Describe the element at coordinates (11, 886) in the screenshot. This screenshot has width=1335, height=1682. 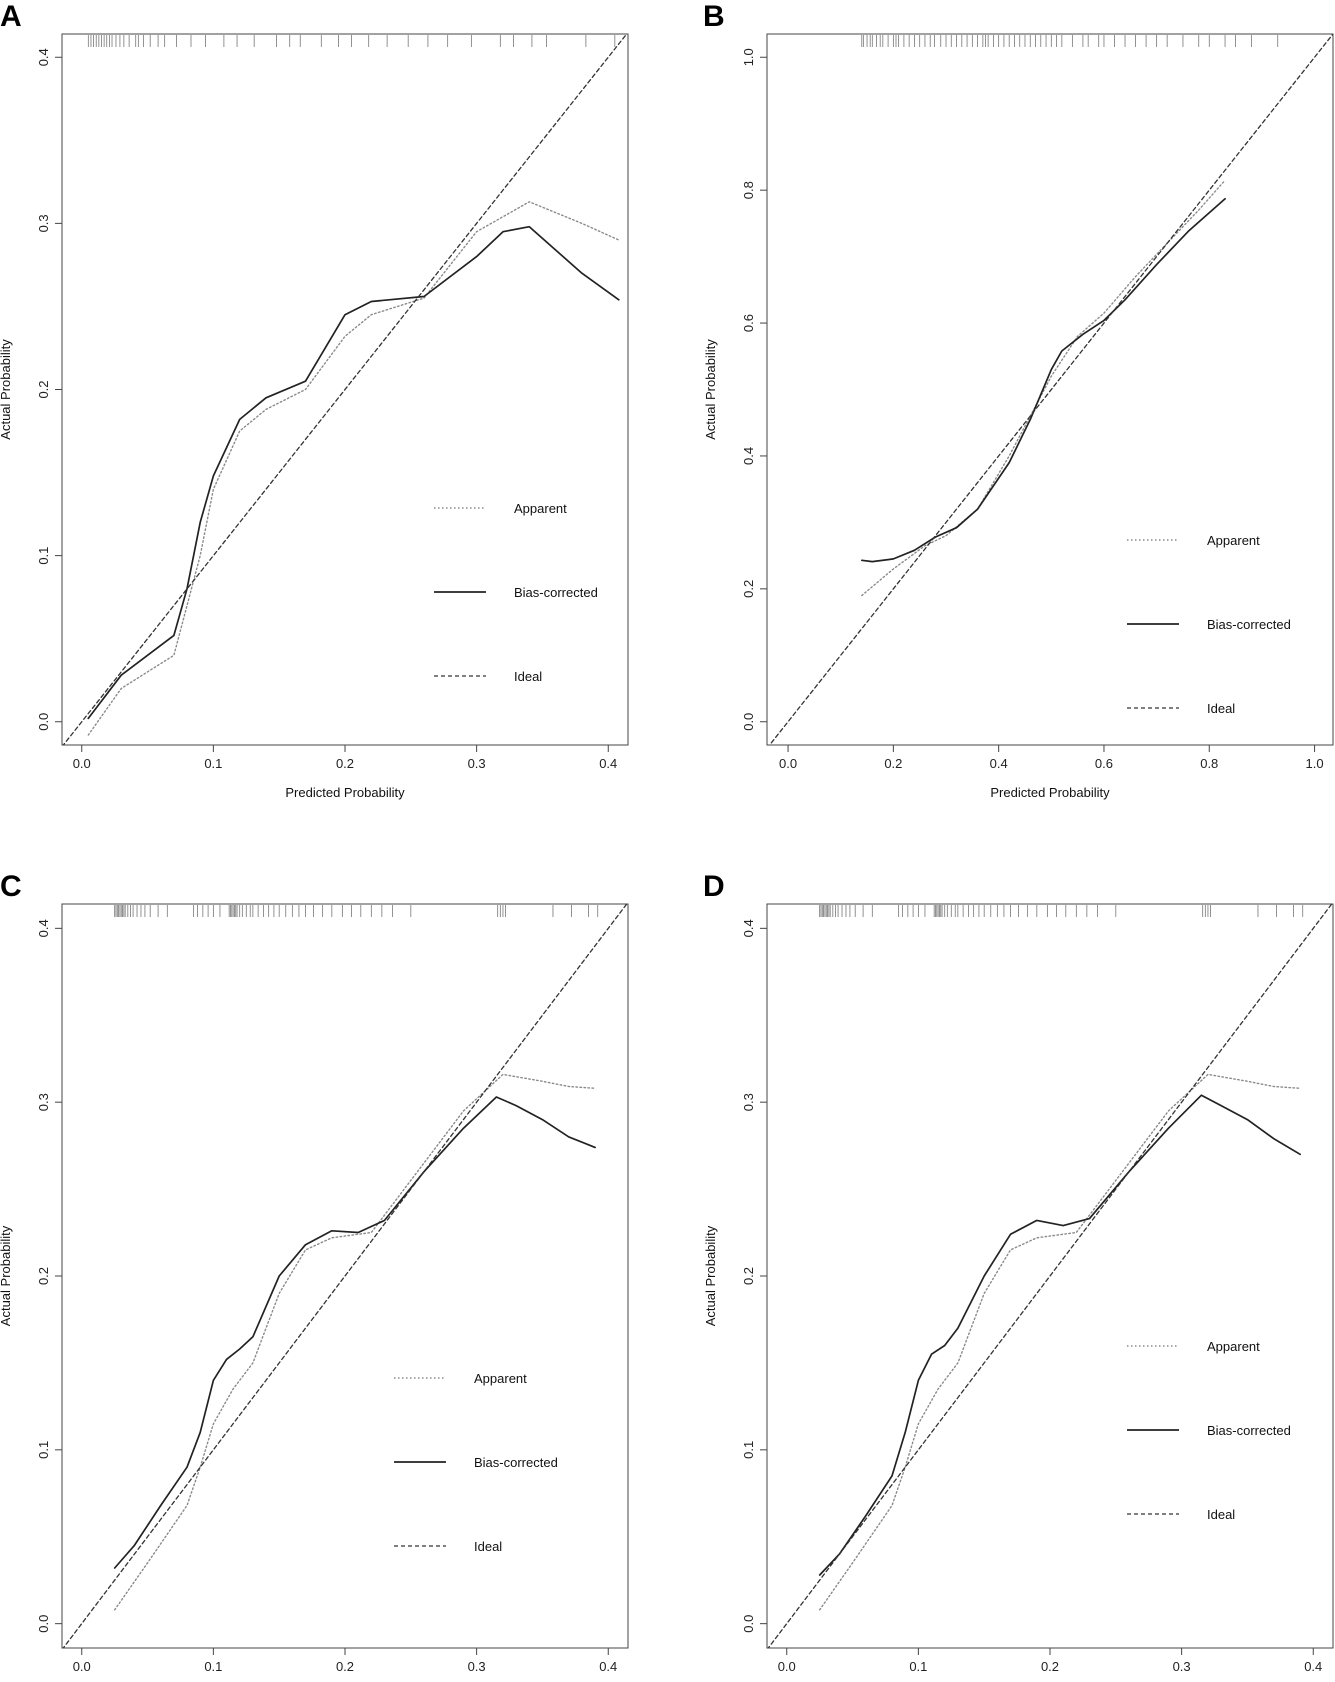
I see `panel-letter: C` at that location.